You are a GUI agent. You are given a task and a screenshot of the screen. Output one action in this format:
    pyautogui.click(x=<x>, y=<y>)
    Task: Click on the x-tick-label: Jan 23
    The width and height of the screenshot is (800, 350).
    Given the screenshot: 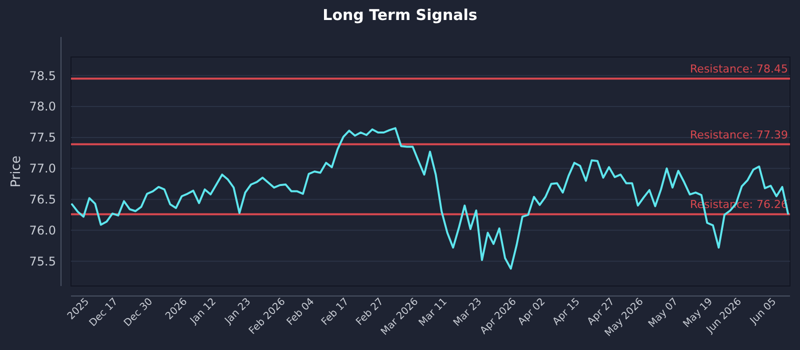 What is the action you would take?
    pyautogui.click(x=238, y=311)
    